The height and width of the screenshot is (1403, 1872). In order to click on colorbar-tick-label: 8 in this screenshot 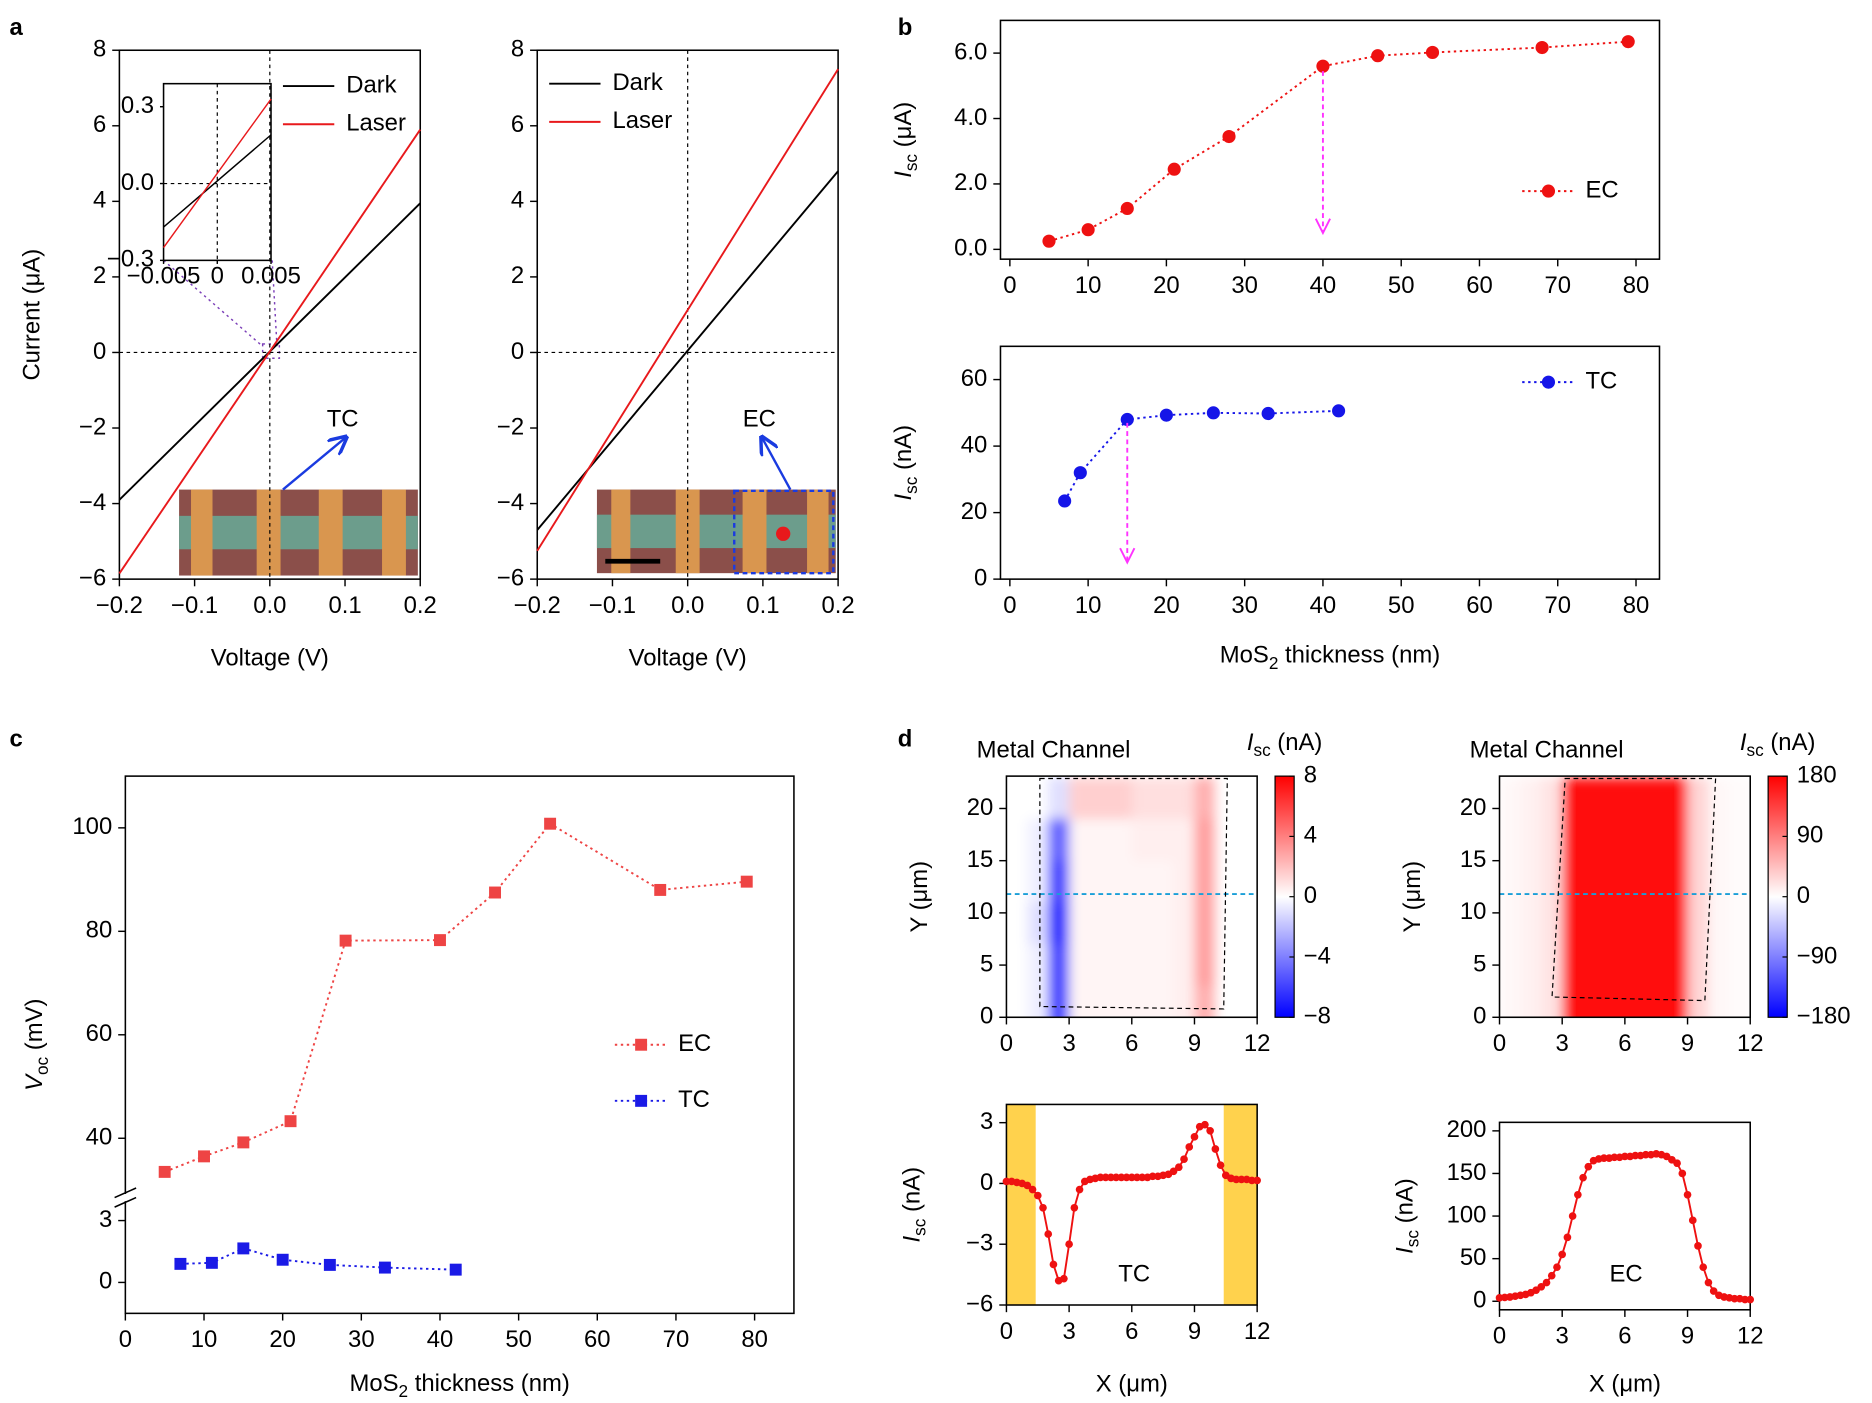, I will do `click(1310, 774)`.